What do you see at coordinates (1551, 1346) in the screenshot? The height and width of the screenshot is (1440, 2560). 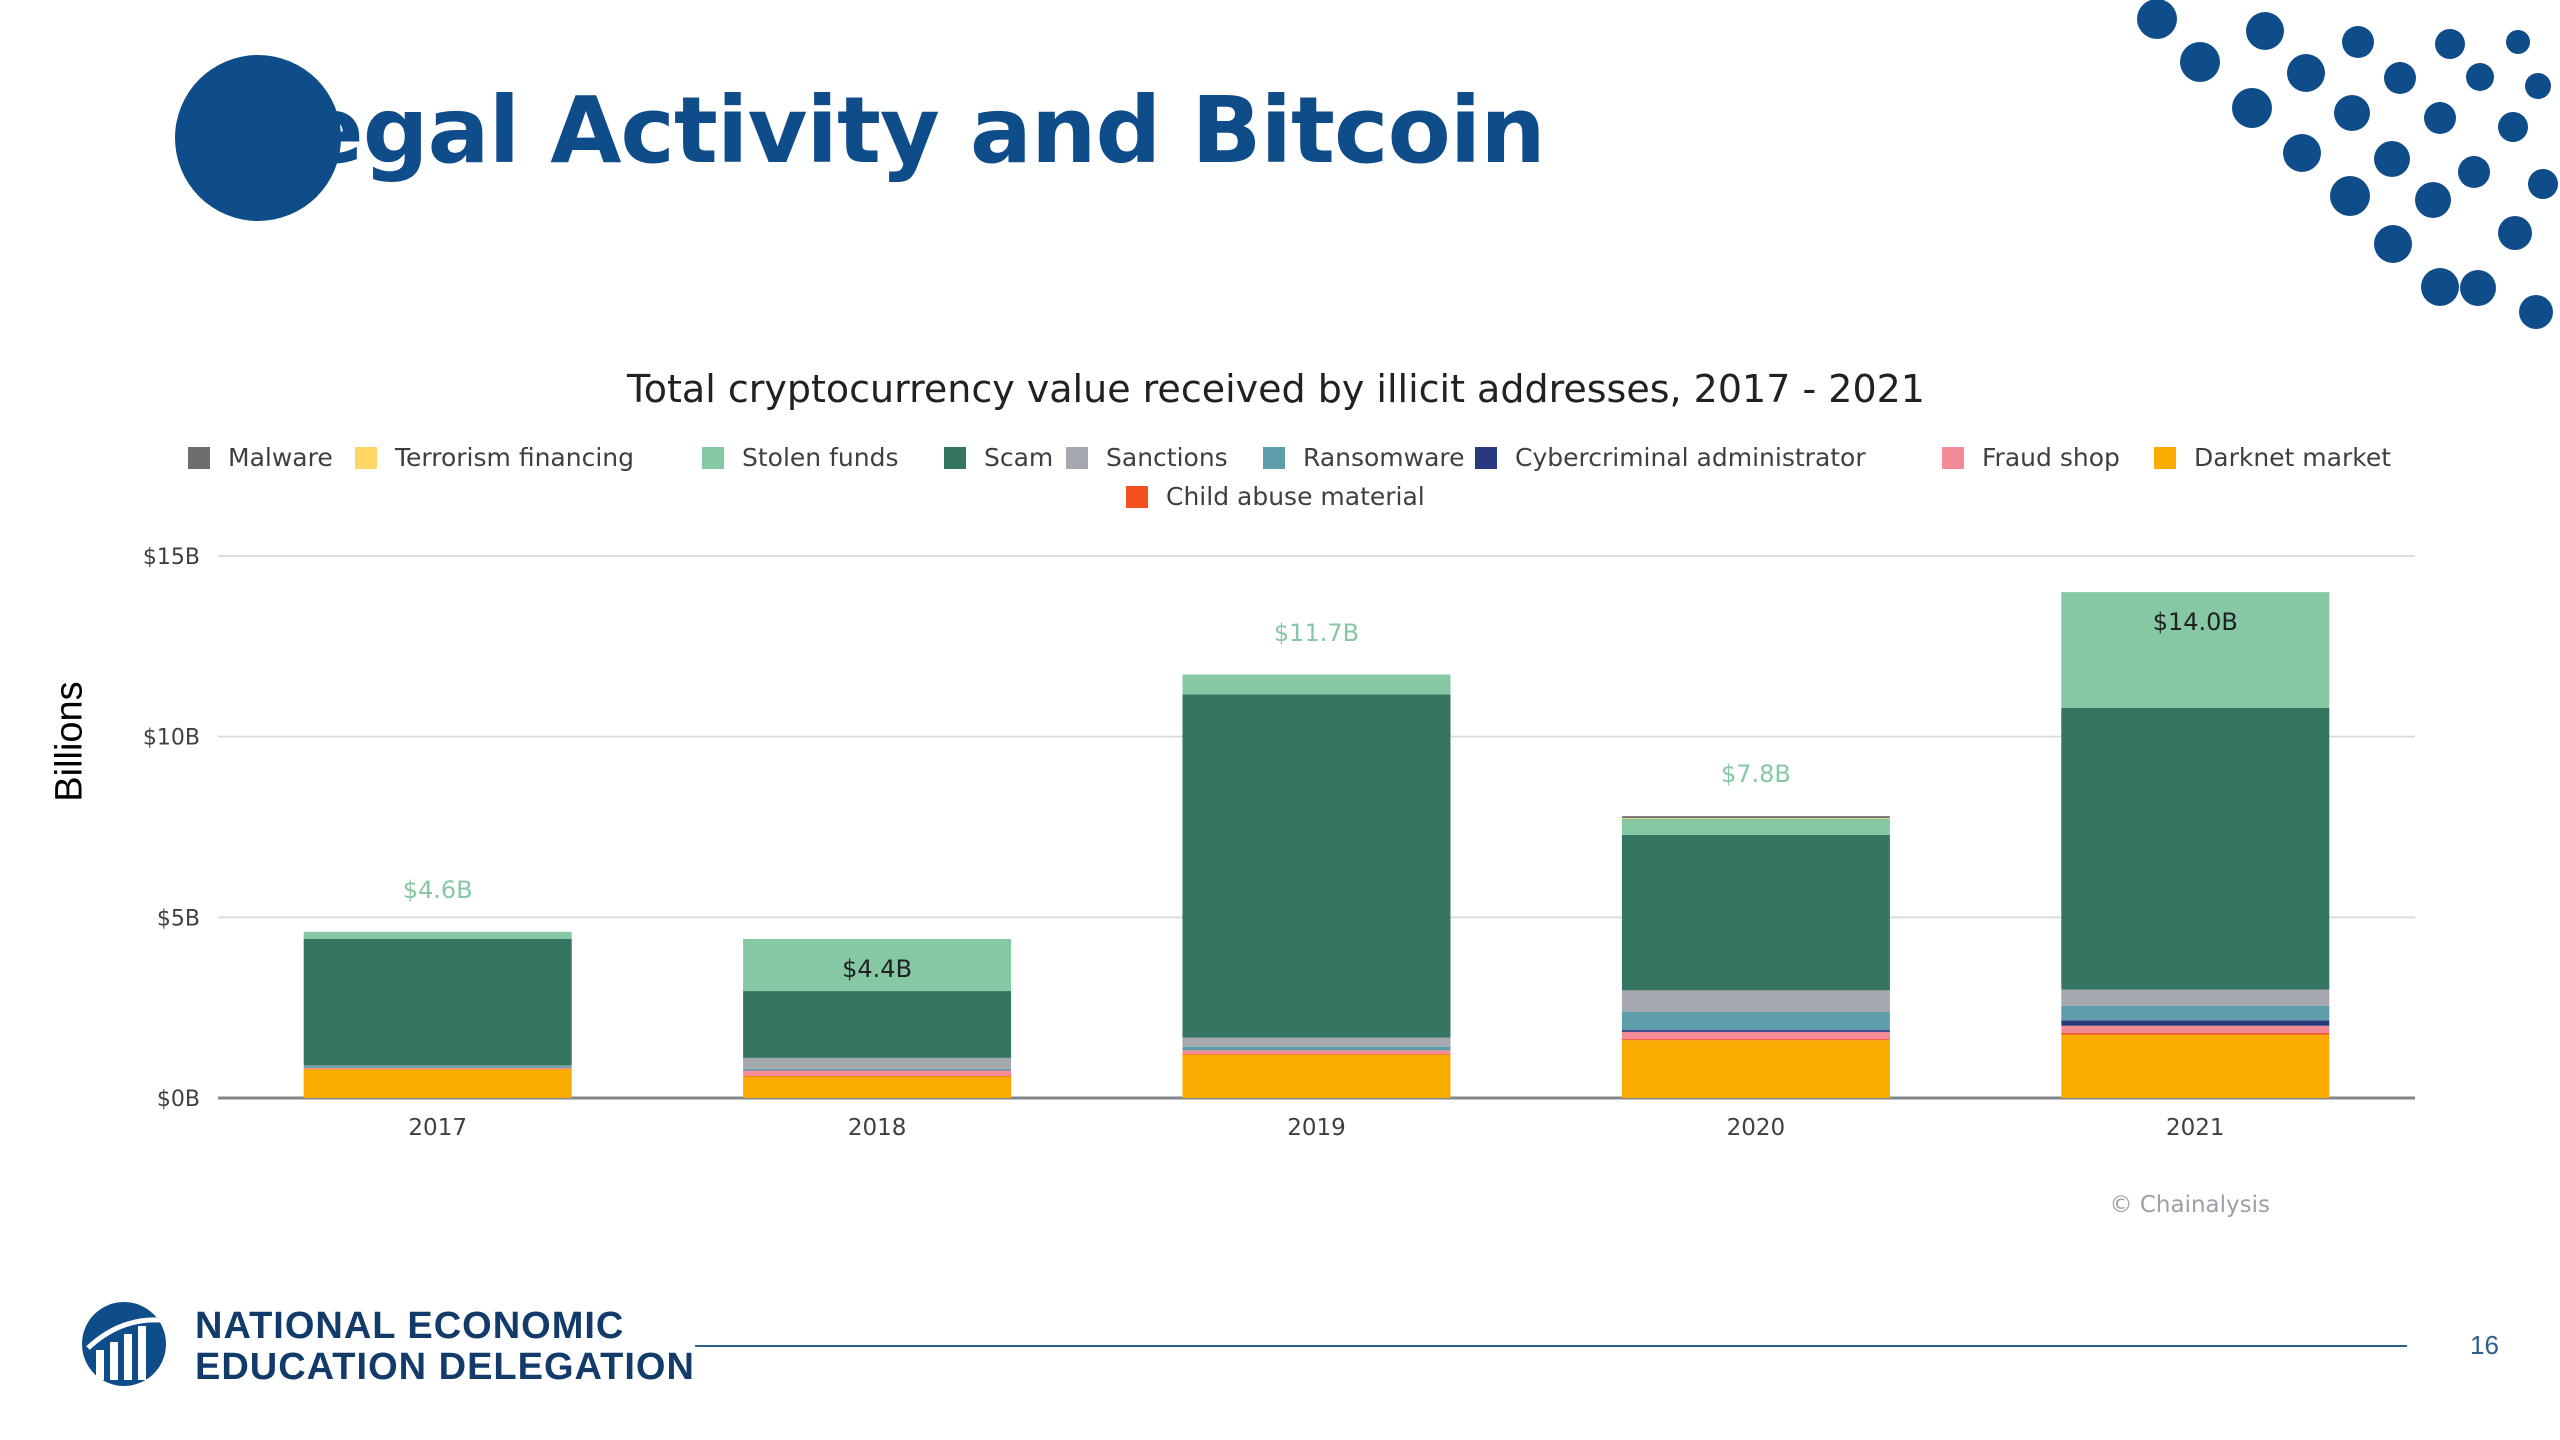 I see `footer-divider` at bounding box center [1551, 1346].